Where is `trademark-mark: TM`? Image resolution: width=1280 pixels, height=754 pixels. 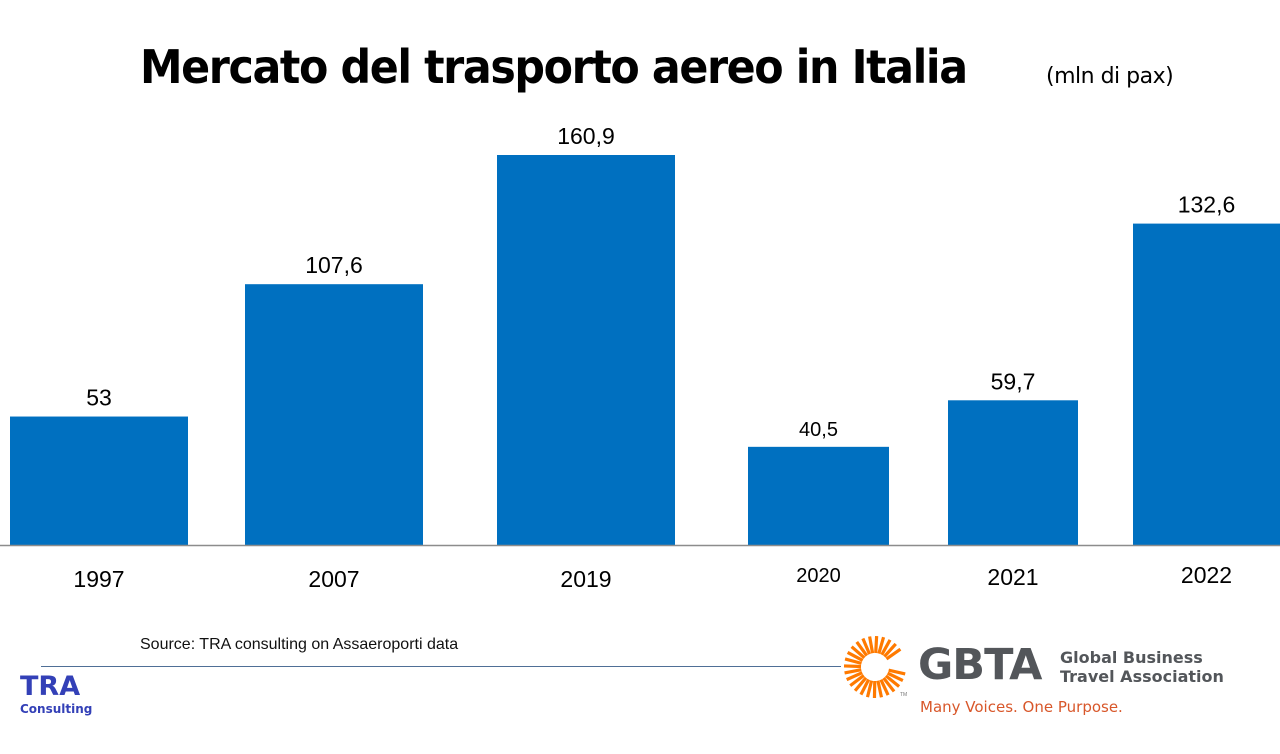
trademark-mark: TM is located at coordinates (904, 695).